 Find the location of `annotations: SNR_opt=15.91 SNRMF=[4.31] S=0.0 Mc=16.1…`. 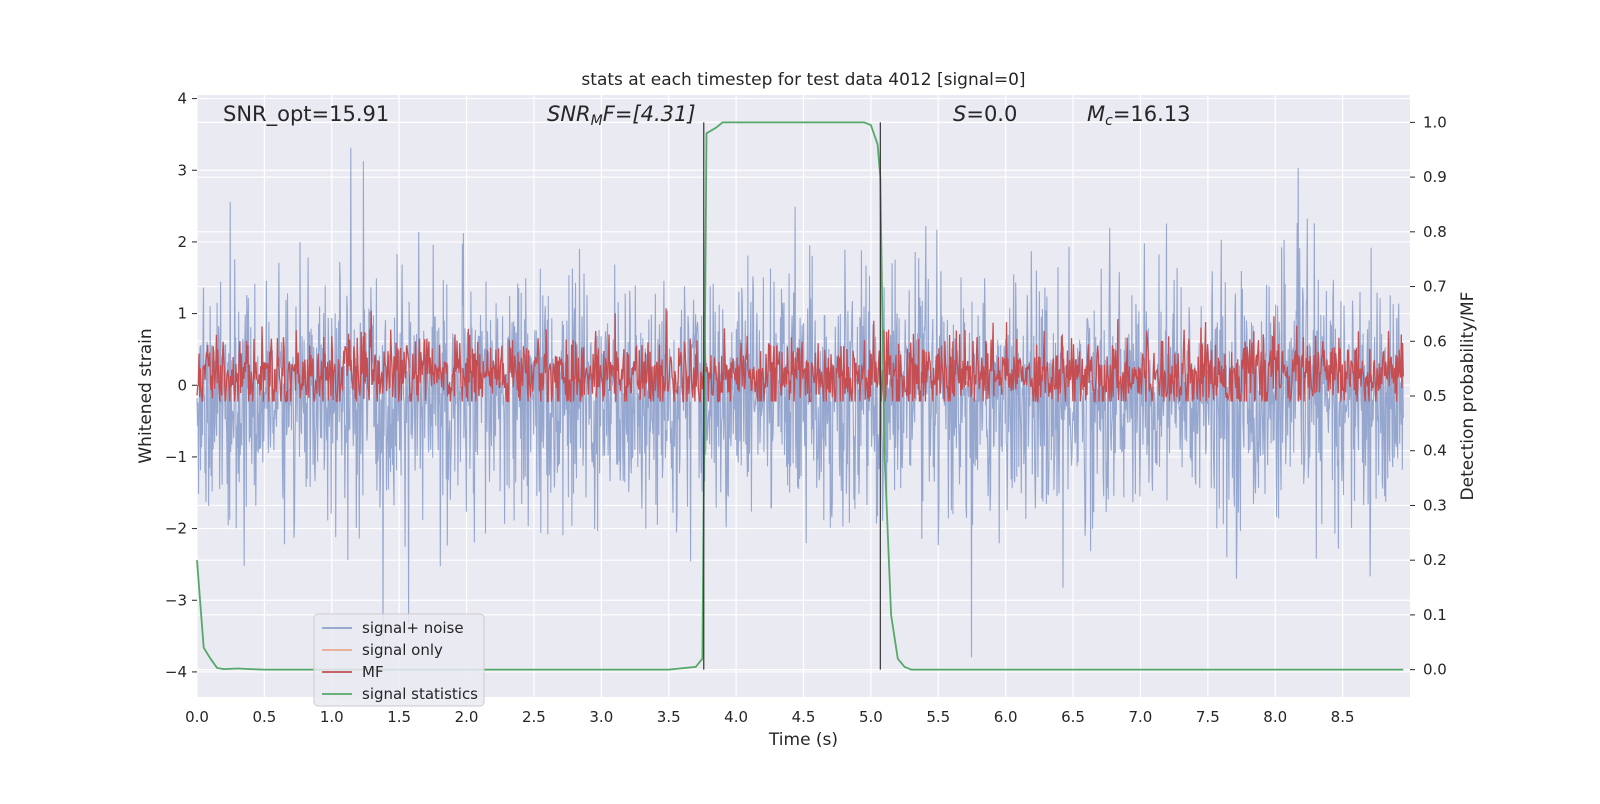

annotations: SNR_opt=15.91 SNRMF=[4.31] S=0.0 Mc=16.1… is located at coordinates (707, 115).